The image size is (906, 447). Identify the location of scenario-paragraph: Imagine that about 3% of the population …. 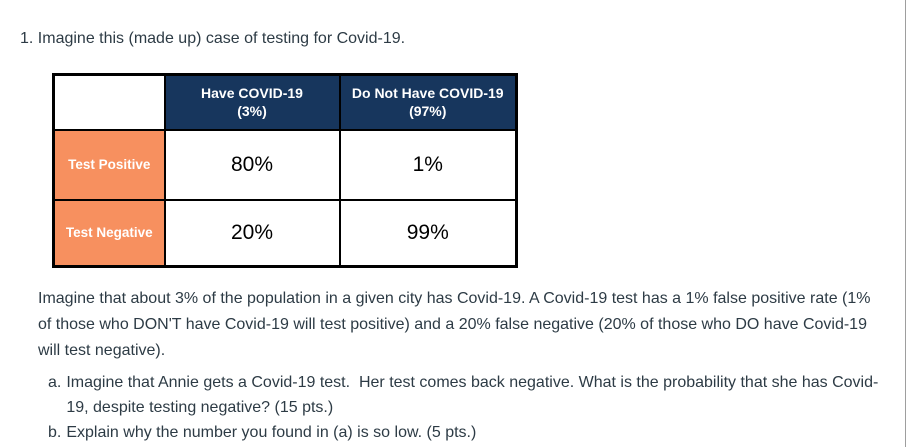
(454, 324).